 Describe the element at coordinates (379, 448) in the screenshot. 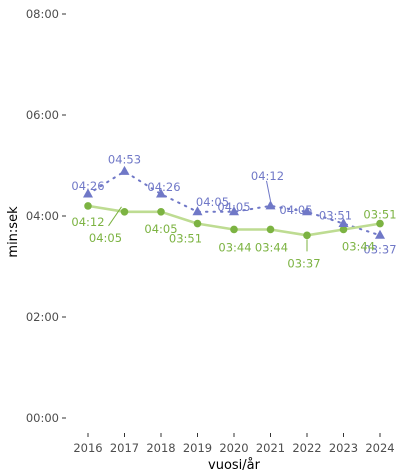

I see `x-tick-label: 2024` at that location.